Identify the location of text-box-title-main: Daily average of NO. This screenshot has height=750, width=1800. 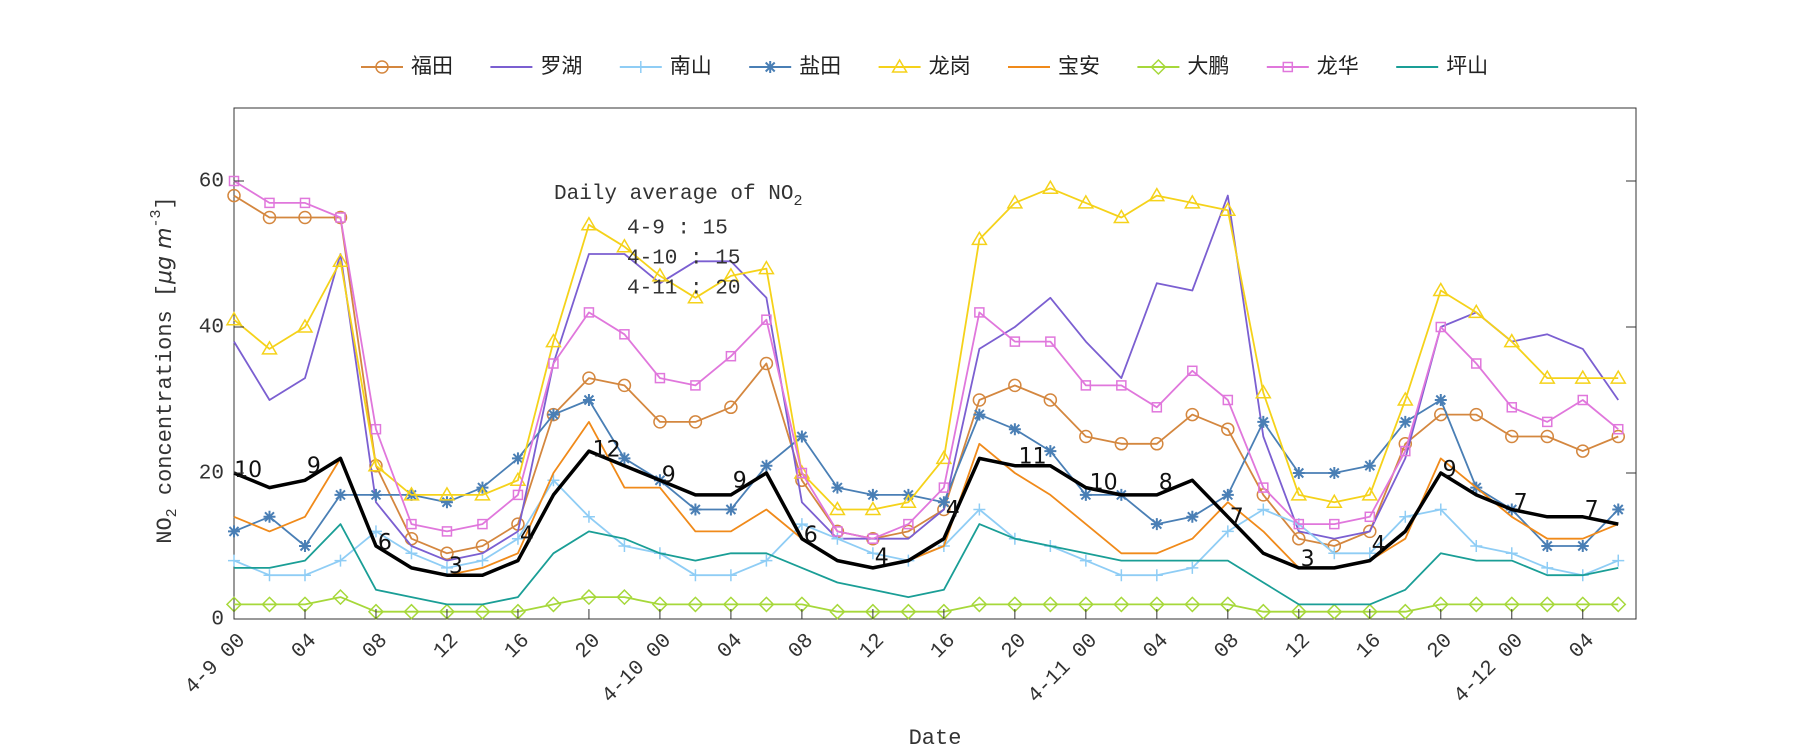
(673, 194).